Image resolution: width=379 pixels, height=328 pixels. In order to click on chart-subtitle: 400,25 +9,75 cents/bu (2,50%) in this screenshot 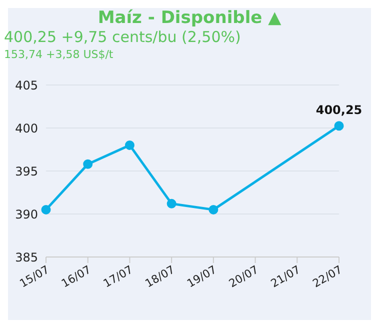, I will do `click(123, 37)`.